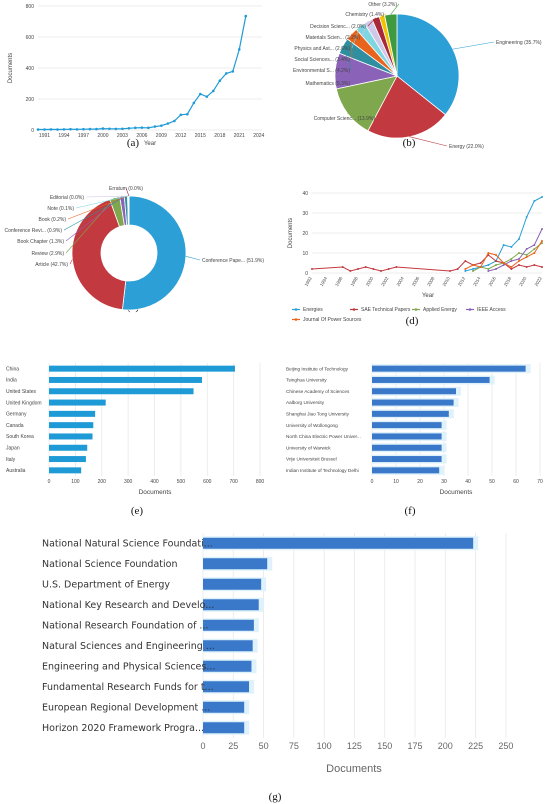 The image size is (550, 804). Describe the element at coordinates (296, 309) in the screenshot. I see `d-legend-marker` at that location.